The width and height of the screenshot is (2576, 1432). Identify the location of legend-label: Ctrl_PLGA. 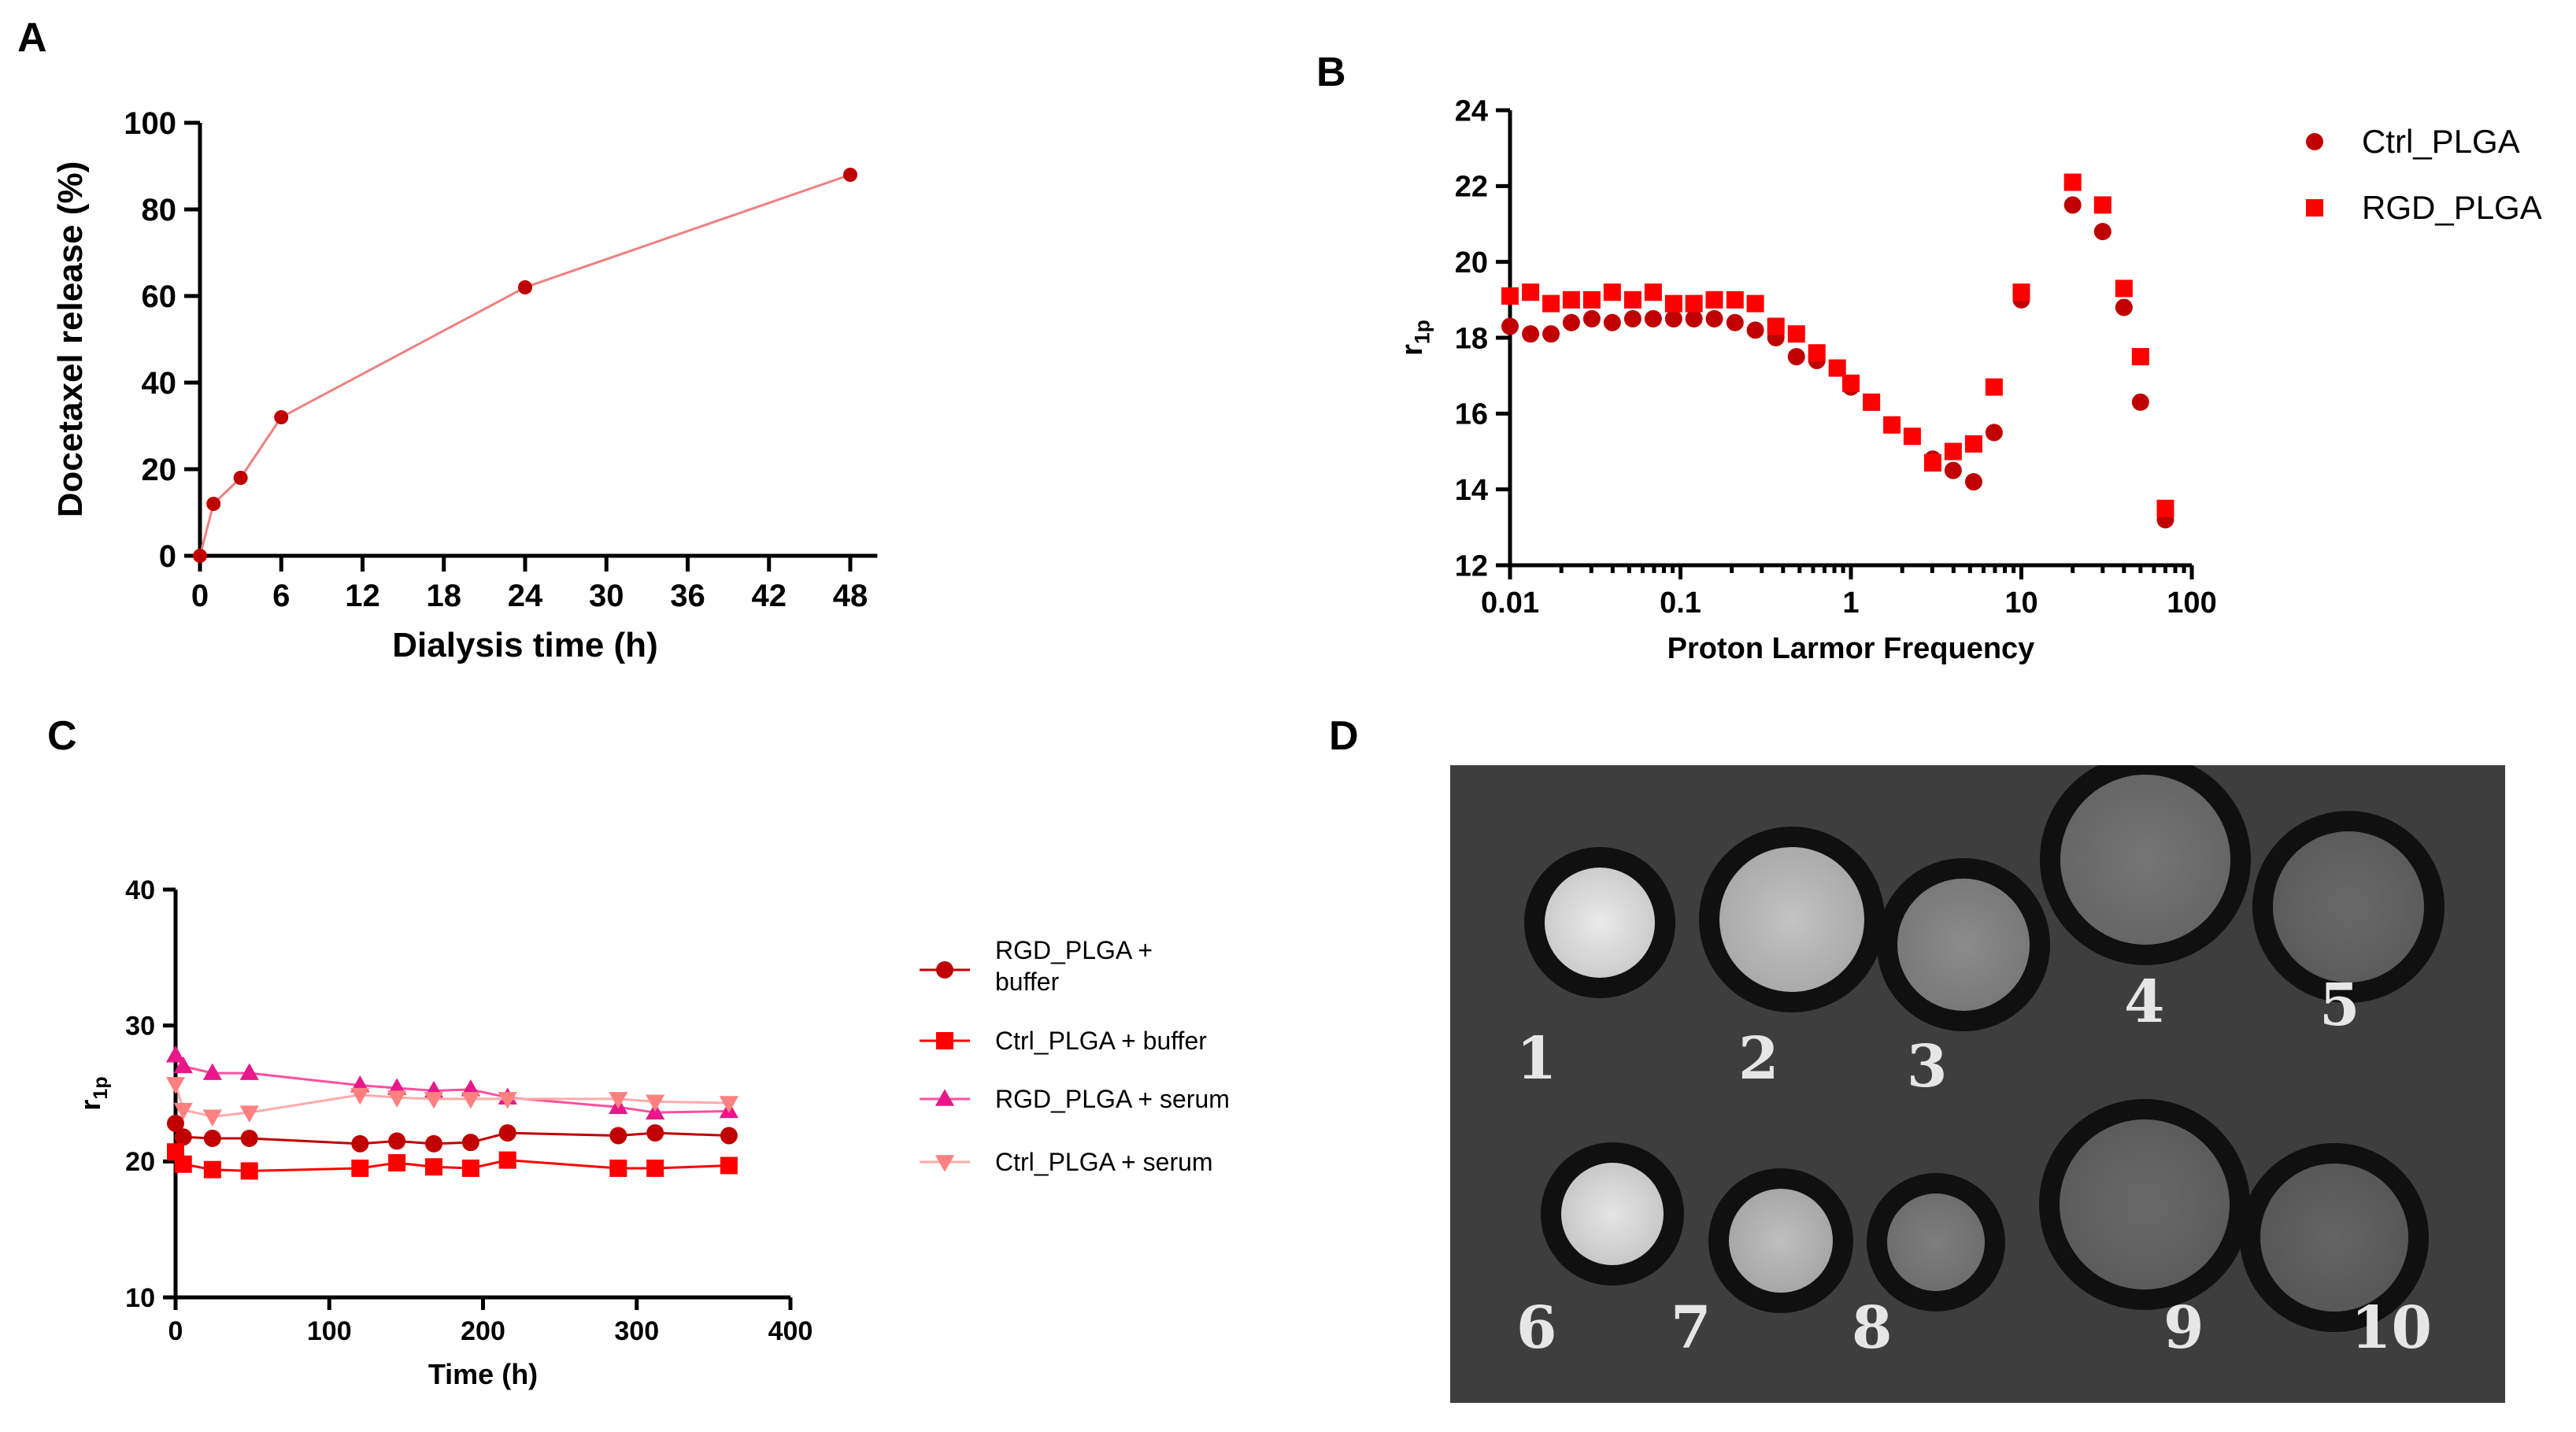
(2441, 141).